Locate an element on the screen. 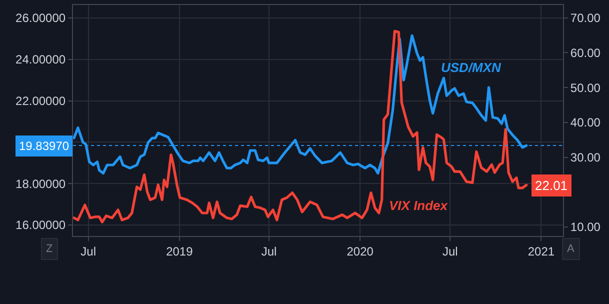 The height and width of the screenshot is (304, 609). y-tick-label: 18.00000 is located at coordinates (41, 183).